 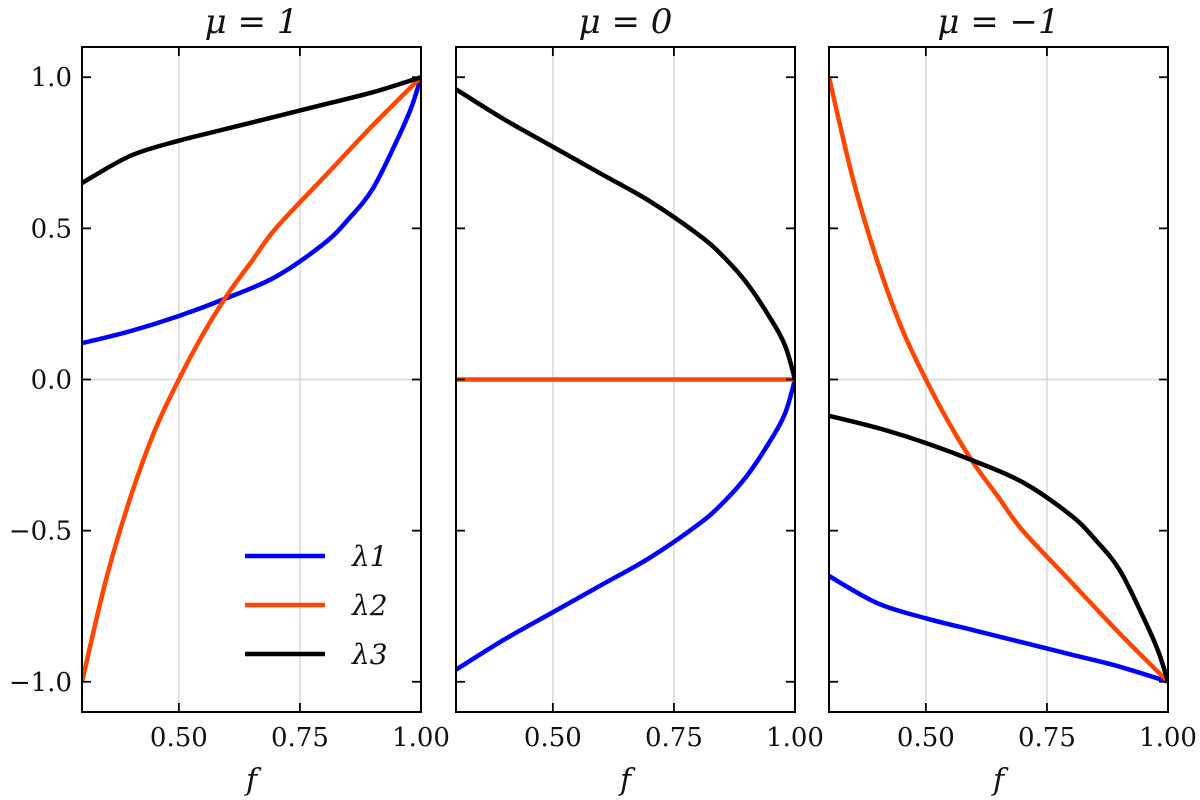 I want to click on y-tick-label: −0.5, so click(x=40, y=532).